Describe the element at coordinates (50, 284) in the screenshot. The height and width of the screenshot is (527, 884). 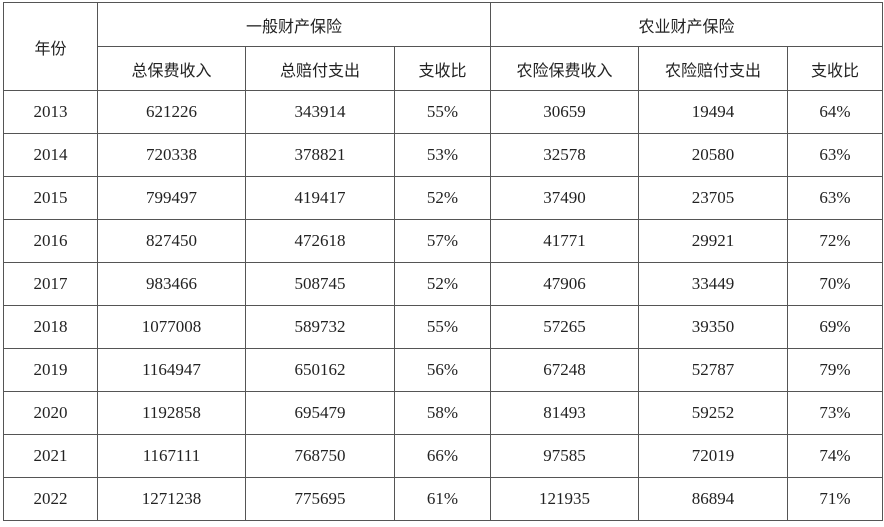
I see `year-cell: 2017` at that location.